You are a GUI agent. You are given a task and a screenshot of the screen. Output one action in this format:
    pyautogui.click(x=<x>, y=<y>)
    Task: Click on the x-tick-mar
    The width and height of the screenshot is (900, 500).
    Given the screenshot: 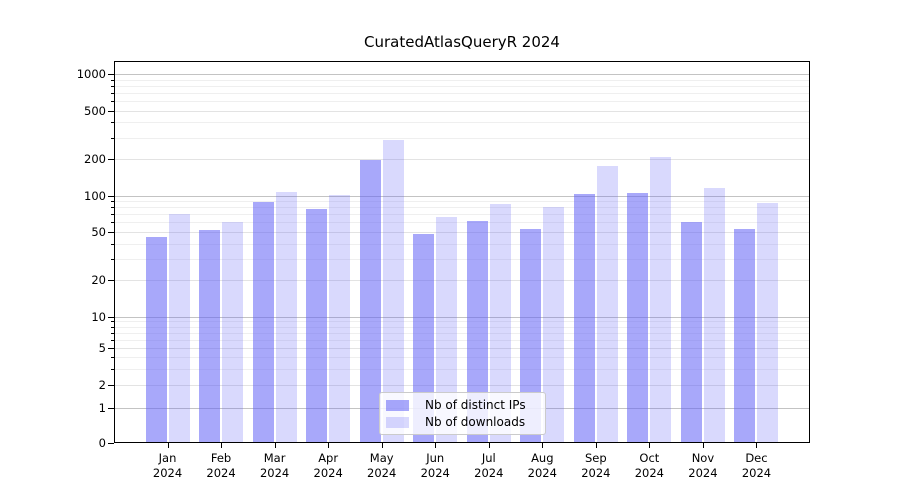 What is the action you would take?
    pyautogui.click(x=275, y=445)
    